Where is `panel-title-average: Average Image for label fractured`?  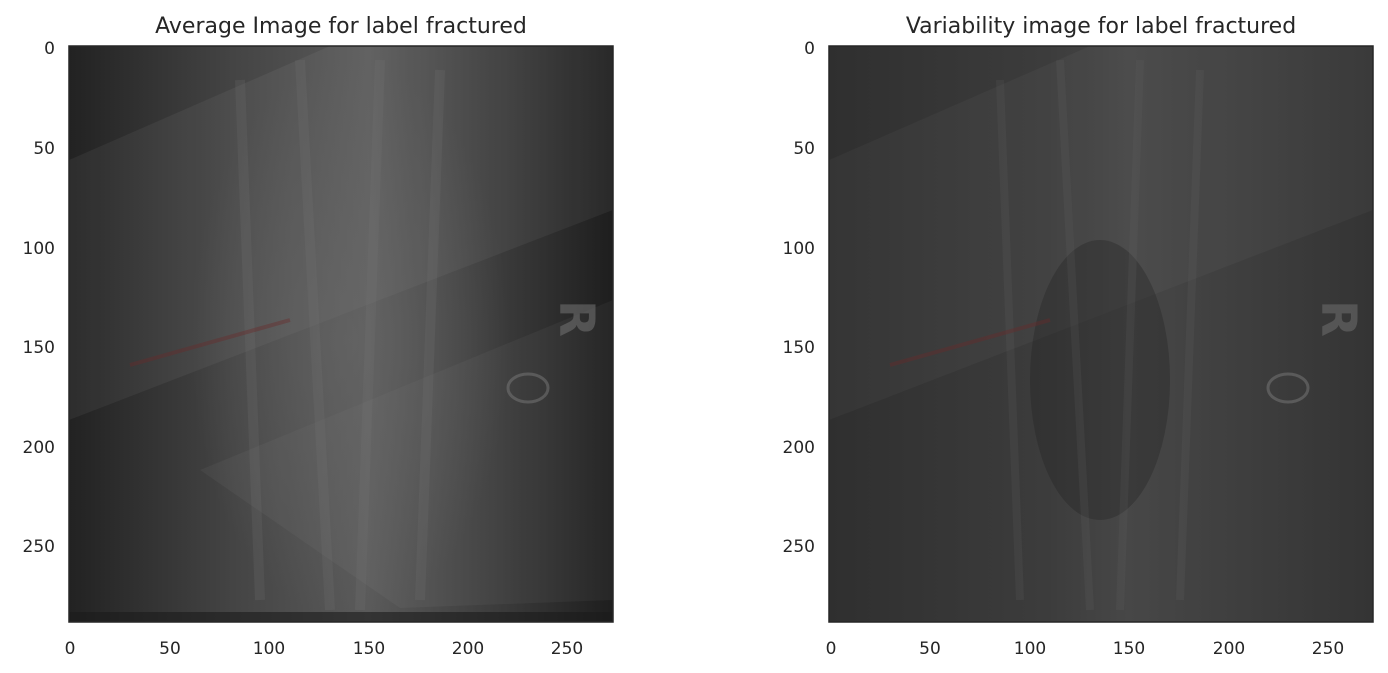 panel-title-average: Average Image for label fractured is located at coordinates (341, 26).